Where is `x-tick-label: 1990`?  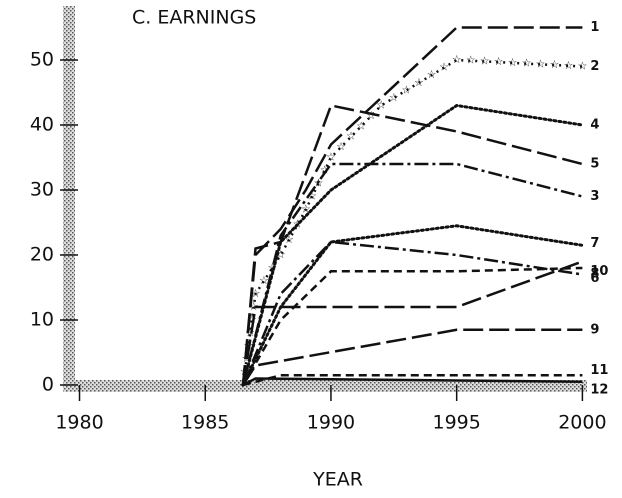
x-tick-label: 1990 is located at coordinates (331, 423).